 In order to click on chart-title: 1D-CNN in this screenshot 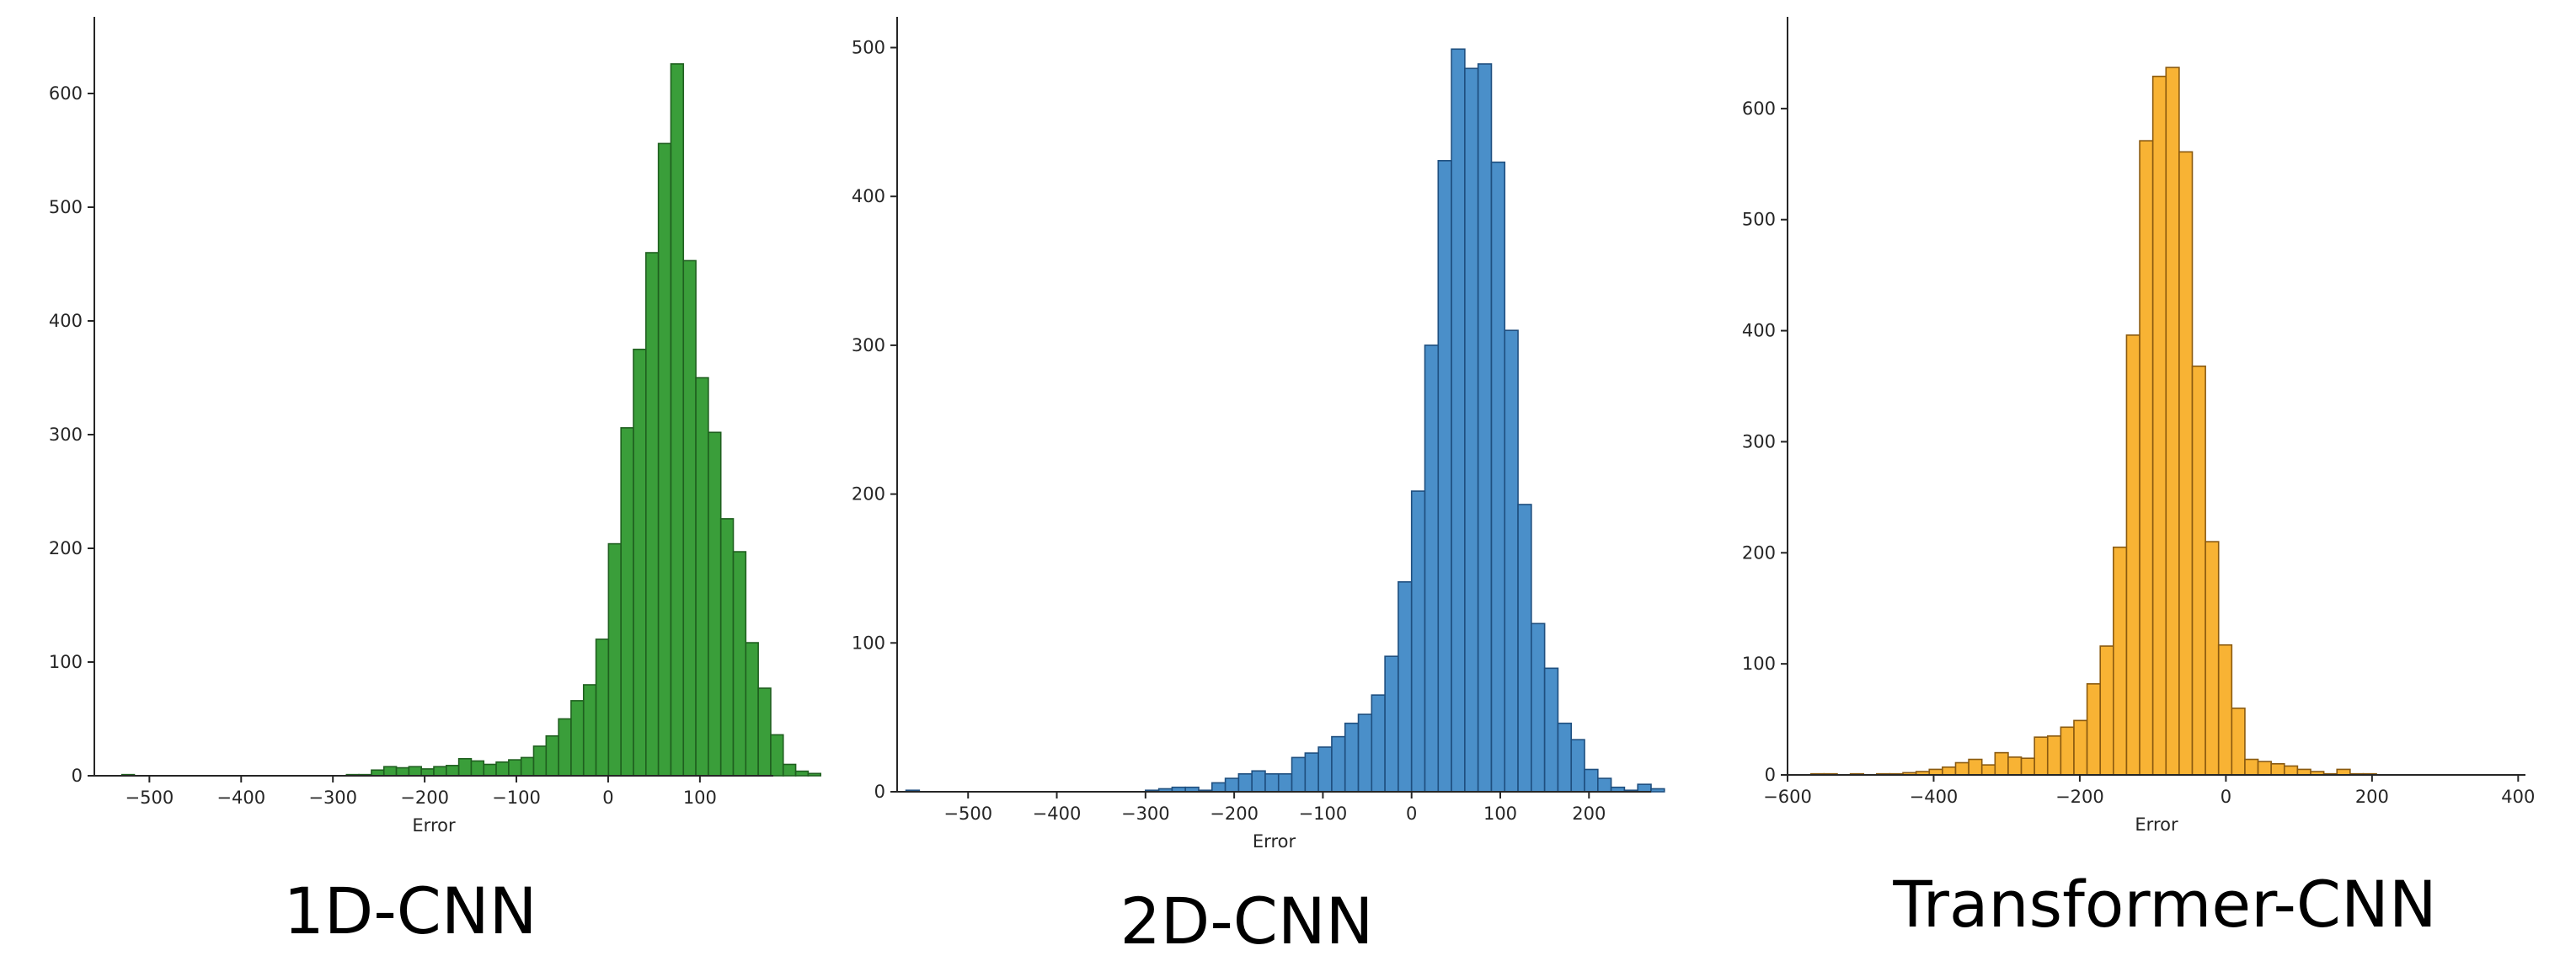, I will do `click(410, 910)`.